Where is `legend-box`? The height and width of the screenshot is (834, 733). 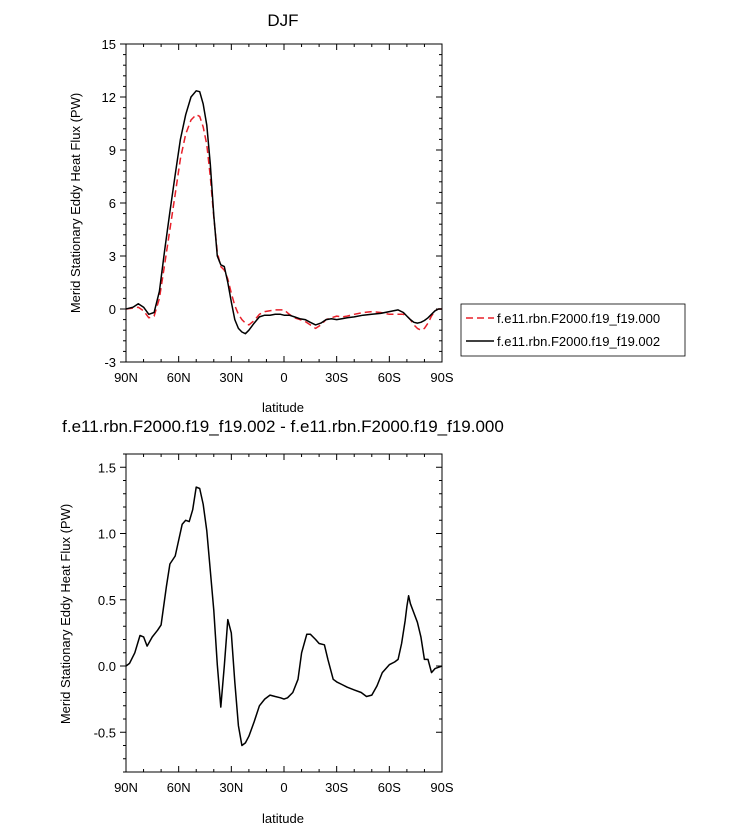
legend-box is located at coordinates (573, 330).